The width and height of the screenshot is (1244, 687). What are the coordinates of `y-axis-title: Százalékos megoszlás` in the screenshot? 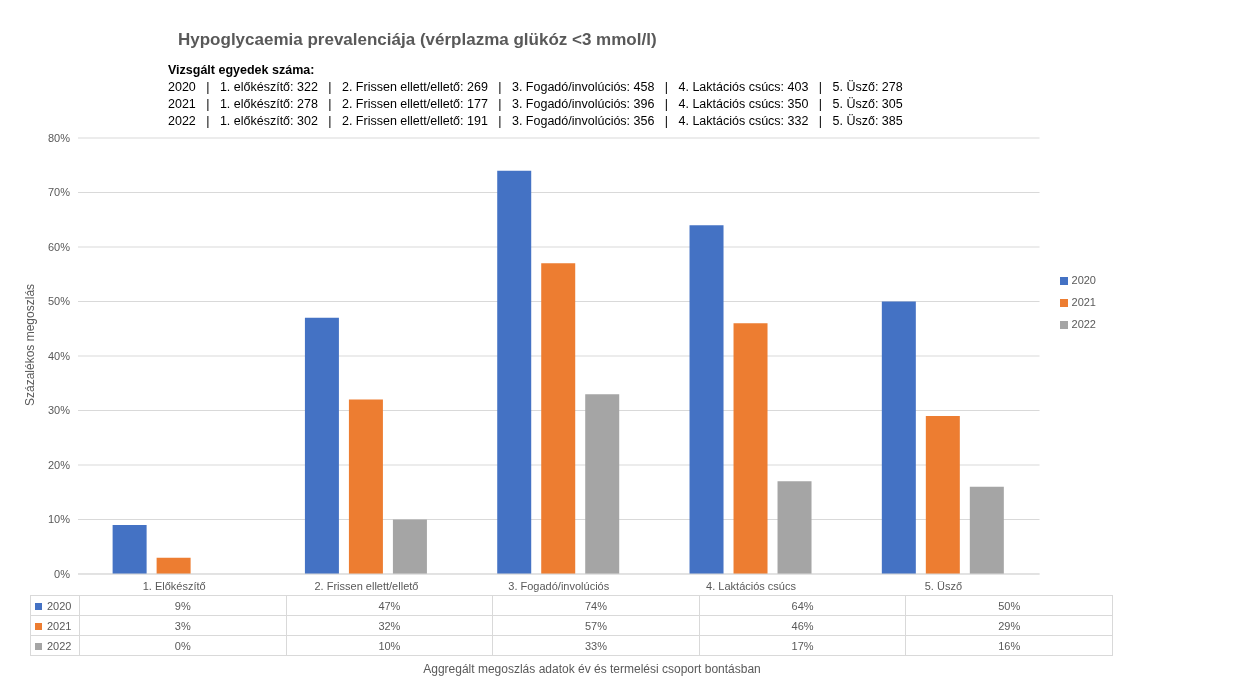 It's located at (30, 344).